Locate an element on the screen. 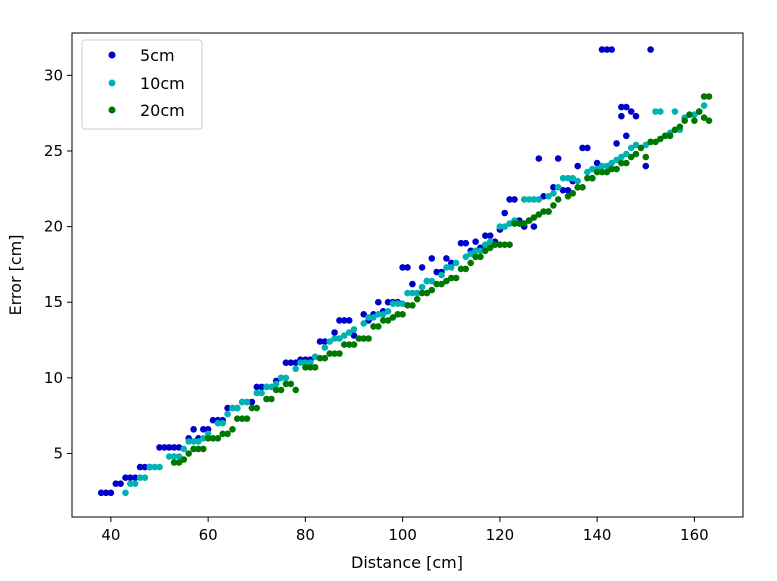 Image resolution: width=777 pixels, height=581 pixels. legend-label-20cm: 20cm is located at coordinates (162, 110).